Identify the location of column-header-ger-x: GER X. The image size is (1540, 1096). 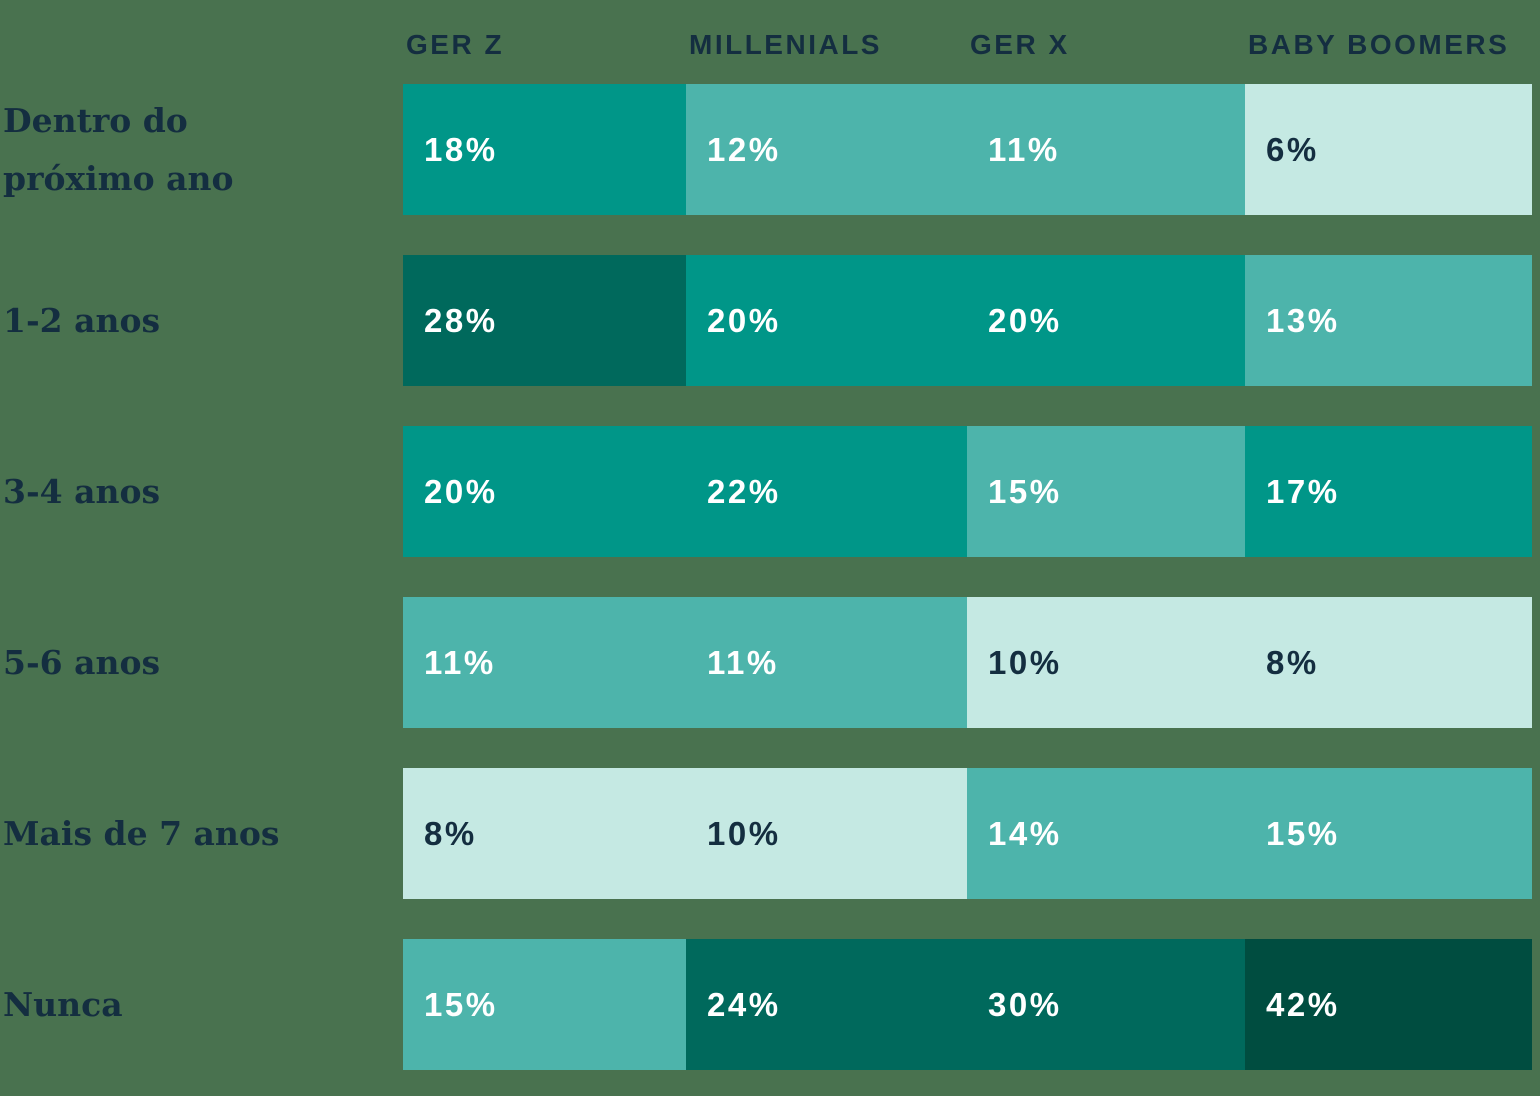
(1020, 44).